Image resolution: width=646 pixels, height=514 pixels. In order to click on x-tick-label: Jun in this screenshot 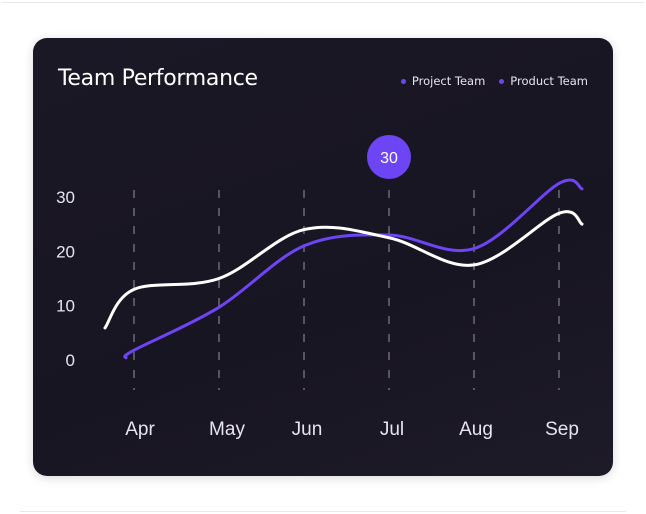, I will do `click(307, 429)`.